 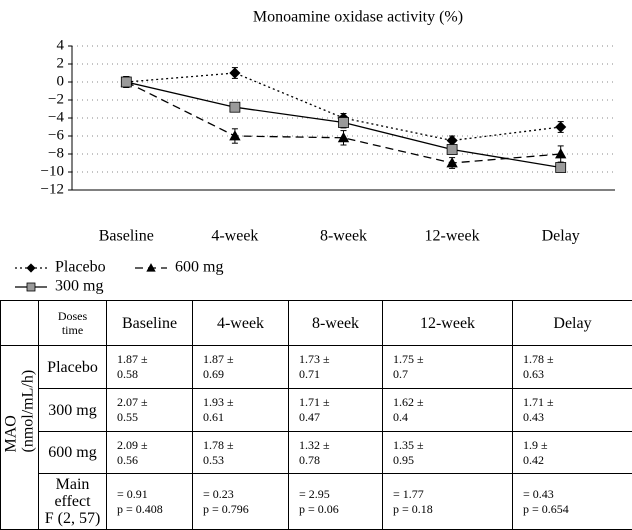 What do you see at coordinates (335, 445) in the screenshot?
I see `cell-text: 1.32 ±` at bounding box center [335, 445].